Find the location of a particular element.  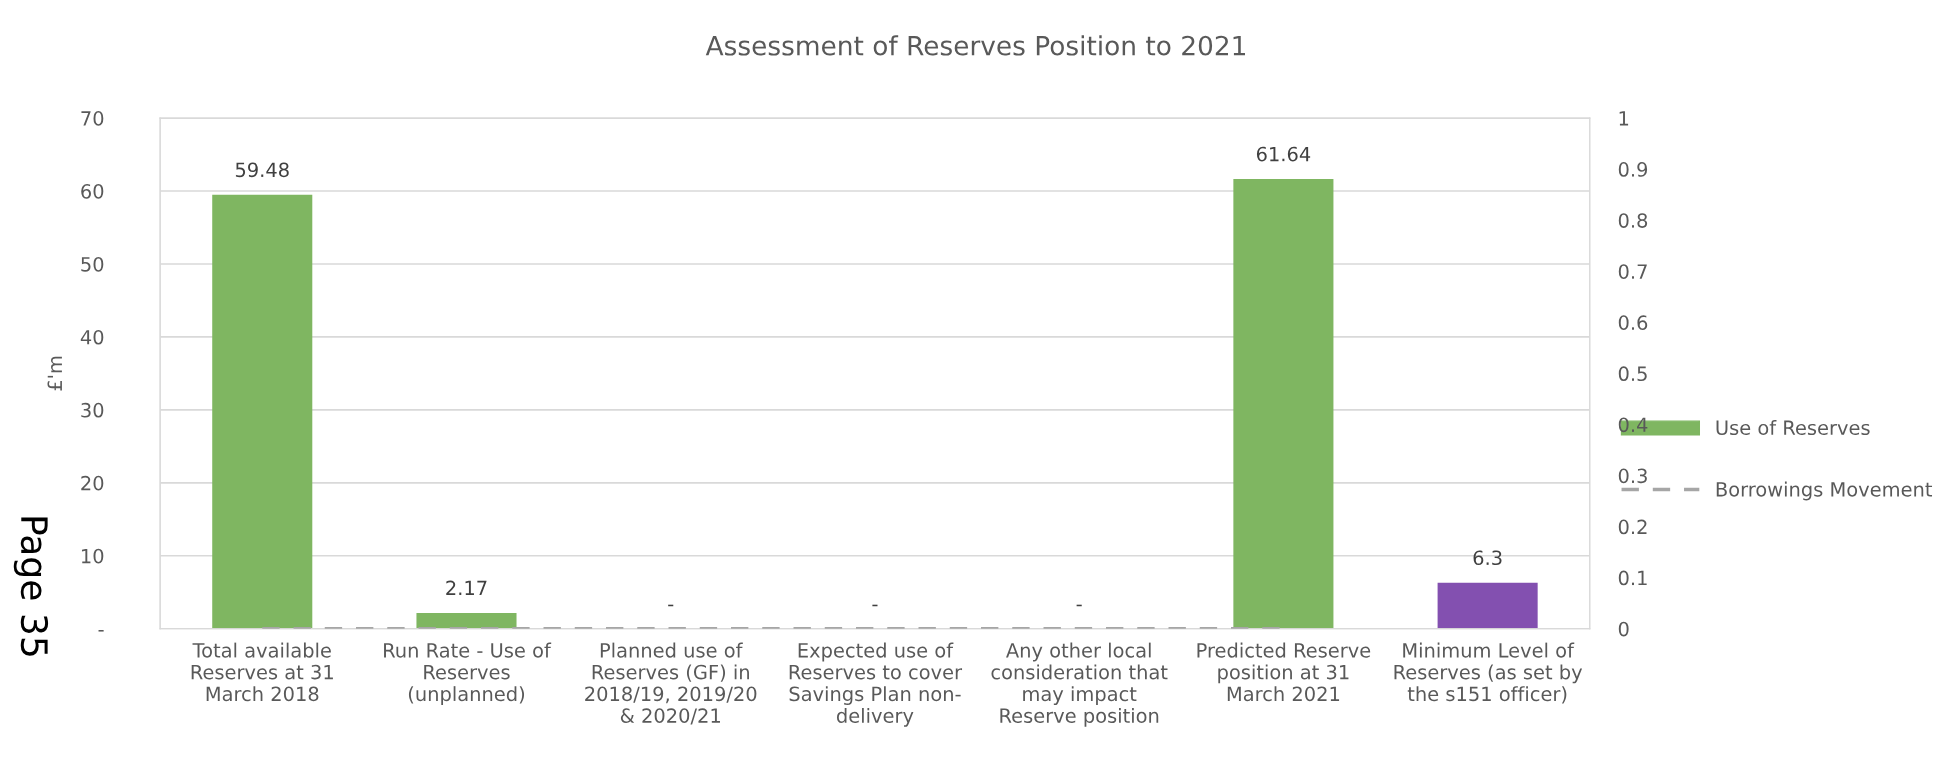

data-label: 59.48 is located at coordinates (262, 170).